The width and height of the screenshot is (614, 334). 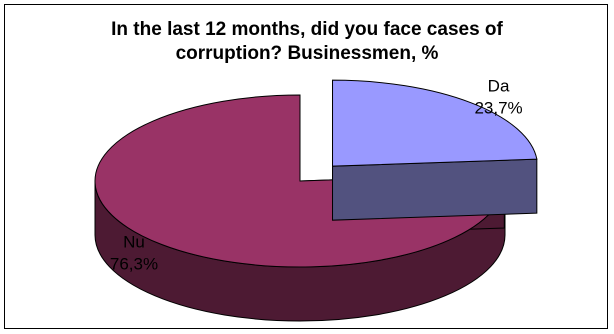 I want to click on slice-label-da: Da, so click(x=499, y=86).